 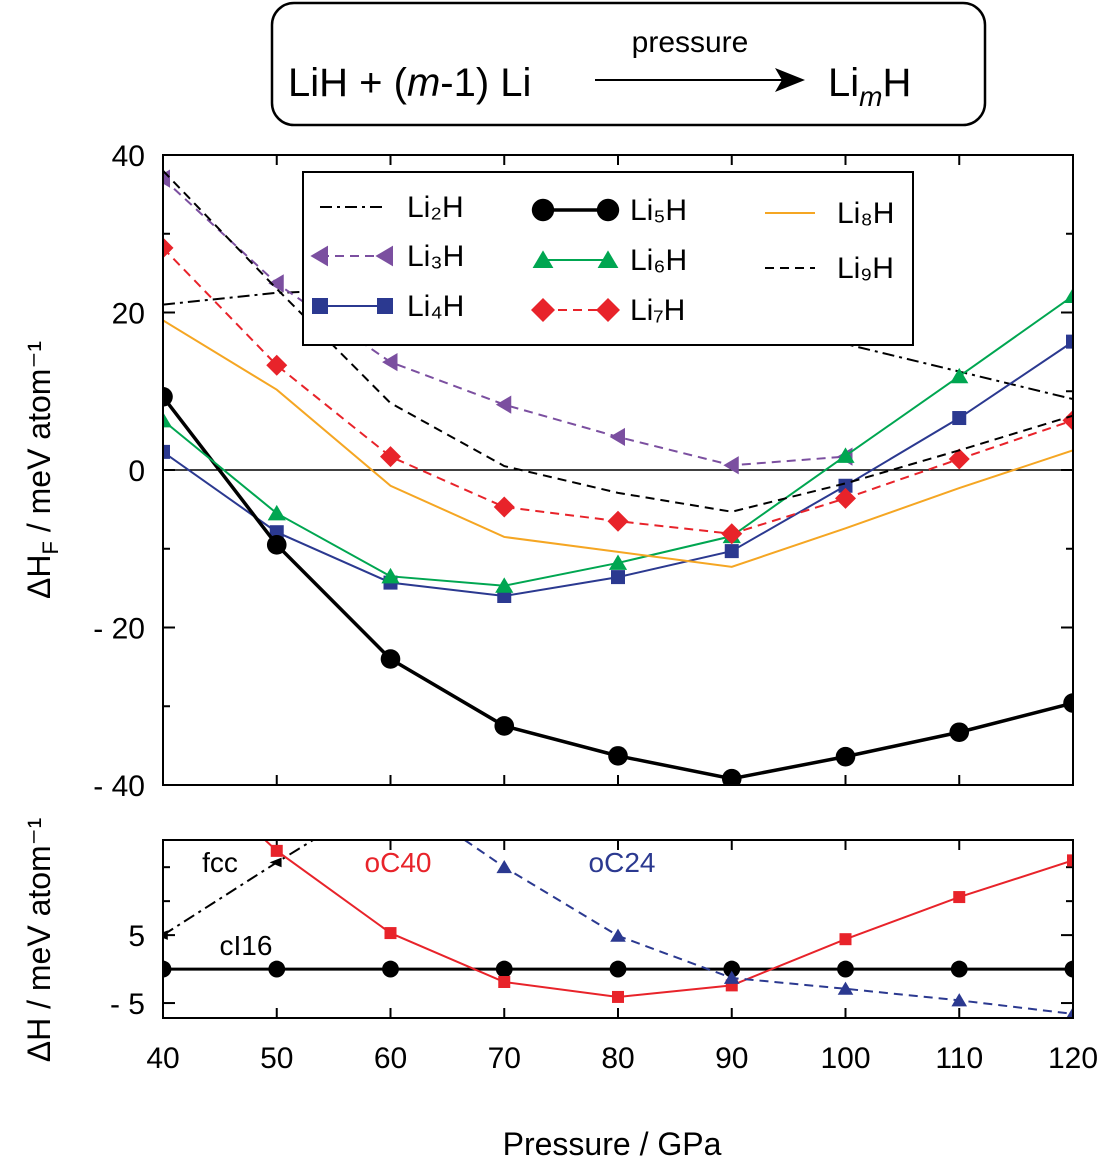 I want to click on series-label: oC40, so click(x=398, y=862).